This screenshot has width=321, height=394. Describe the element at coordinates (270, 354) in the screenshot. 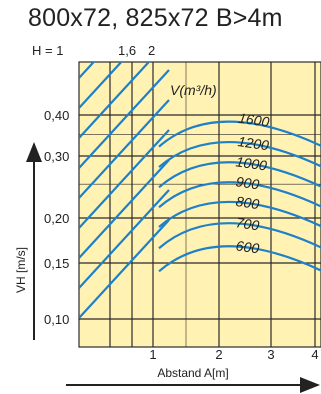

I see `x-tick-label: 3` at that location.